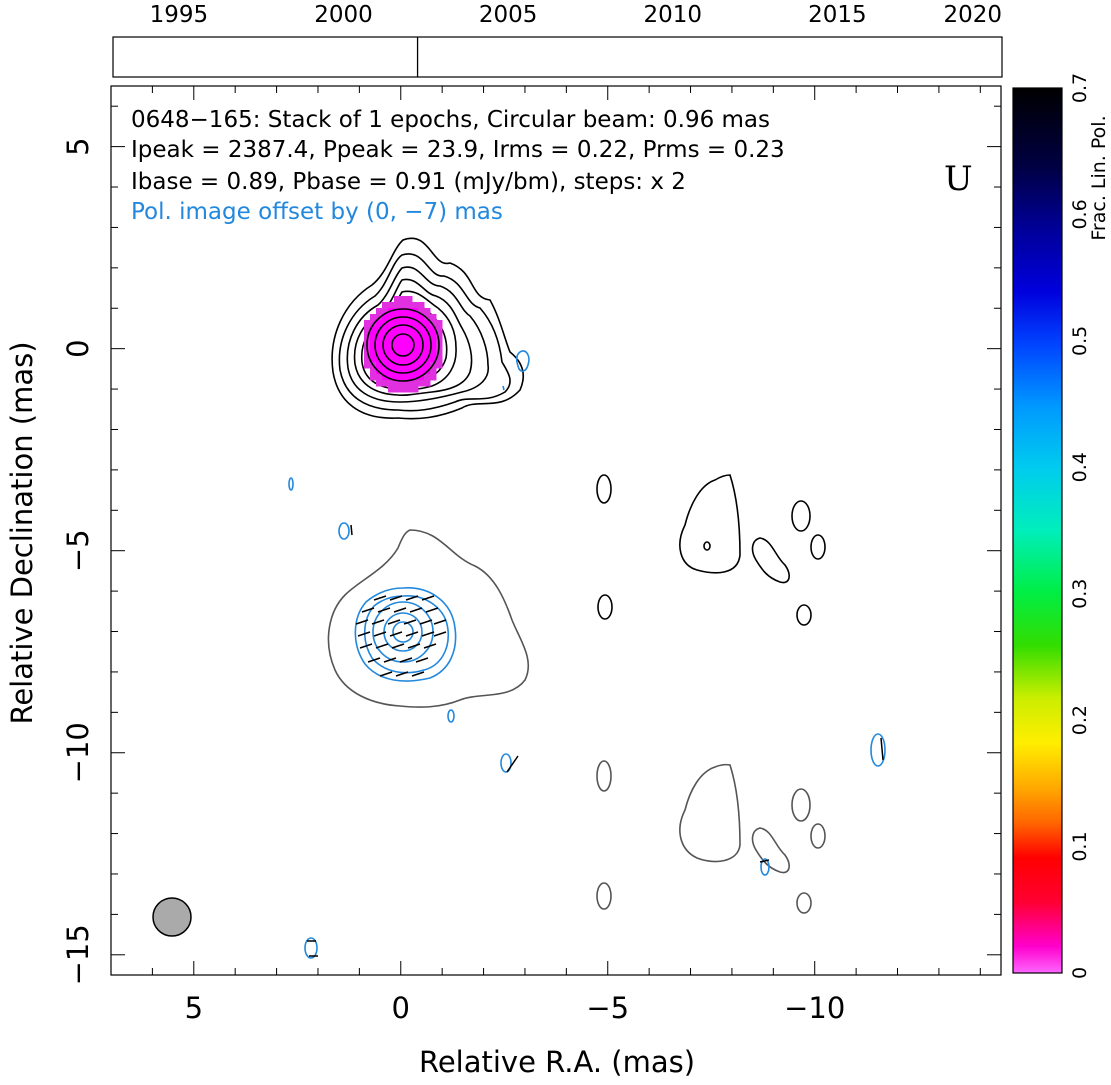  What do you see at coordinates (1080, 973) in the screenshot?
I see `colorbar-tick-label: 0` at bounding box center [1080, 973].